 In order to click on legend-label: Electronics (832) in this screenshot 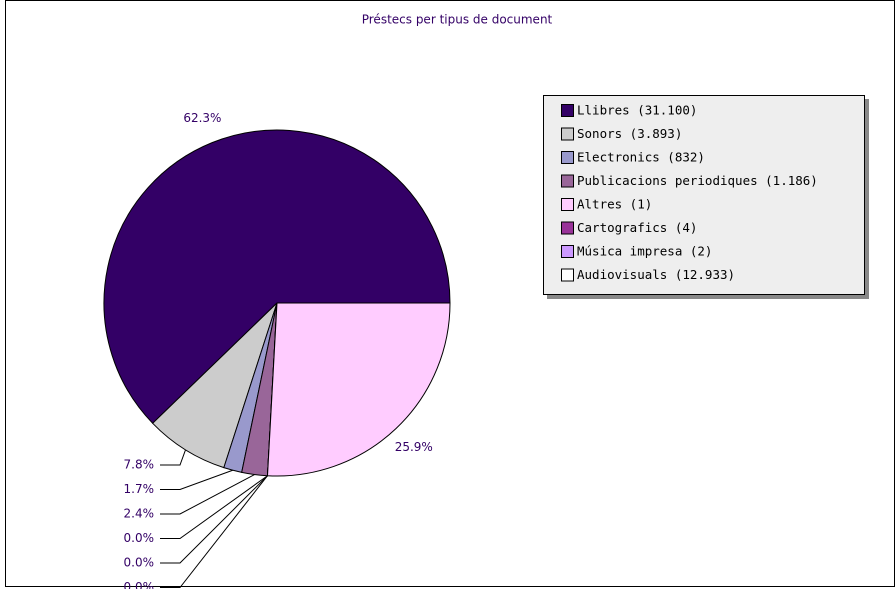, I will do `click(641, 157)`.